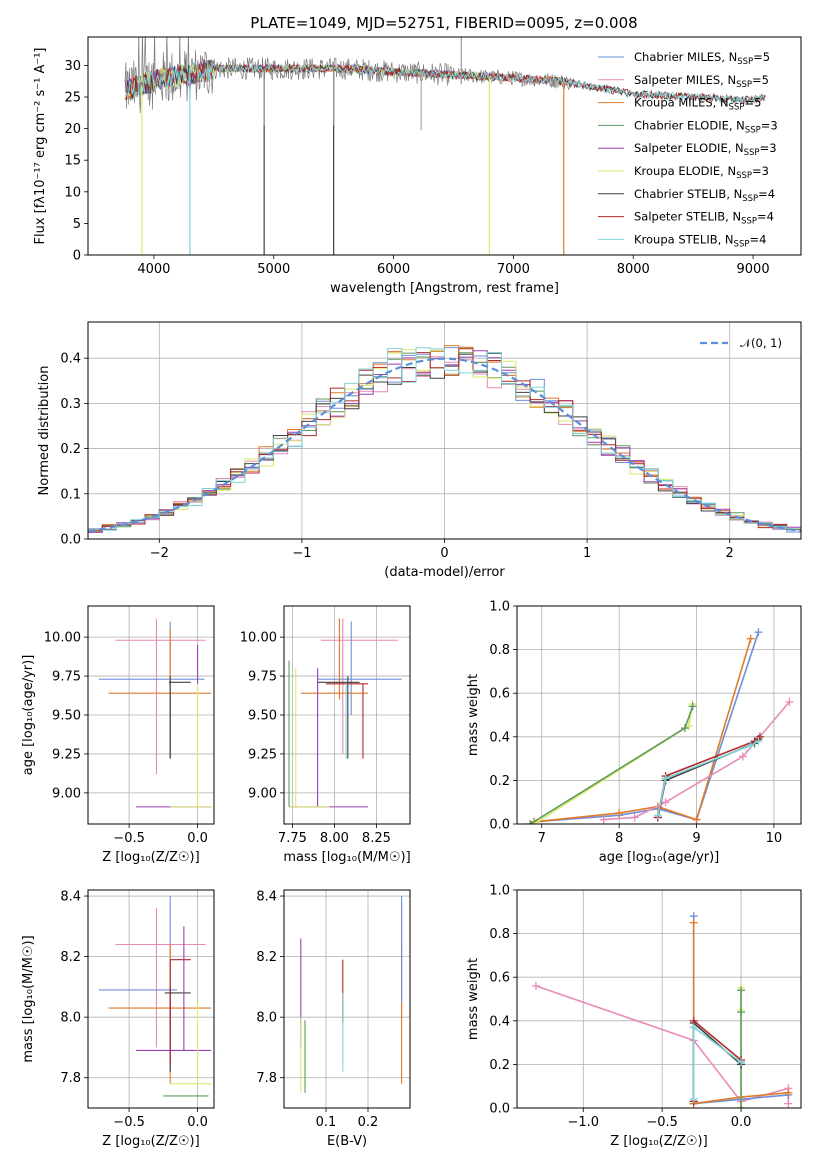 Image resolution: width=819 pixels, height=1170 pixels. I want to click on y-axis-label: age [log₁₀(age/yr)], so click(28, 715).